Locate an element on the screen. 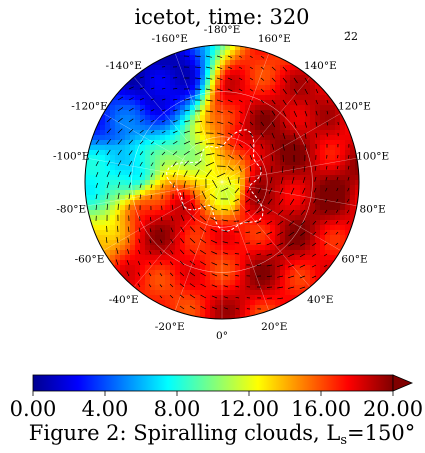 Image resolution: width=425 pixels, height=453 pixels. longitude-label: -80°E is located at coordinates (71, 210).